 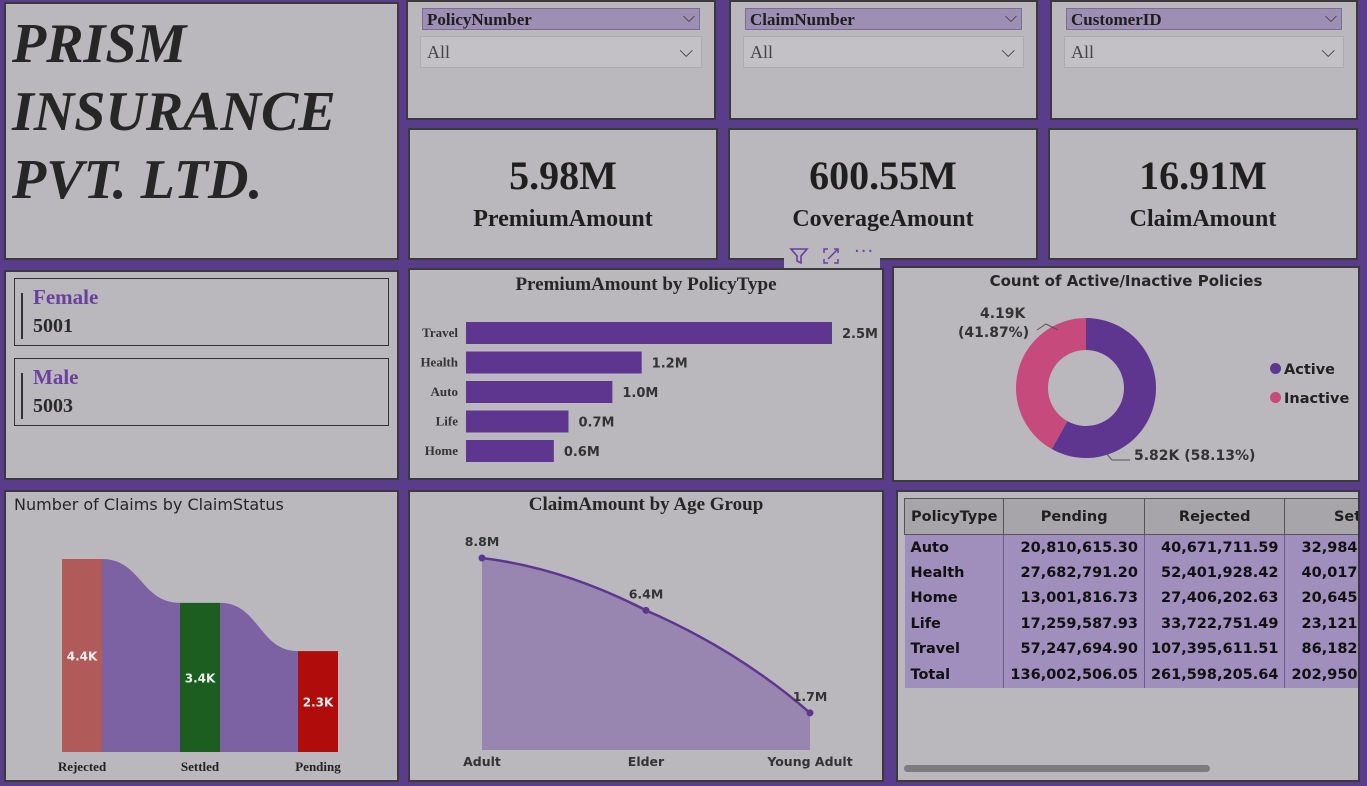 What do you see at coordinates (447, 421) in the screenshot?
I see `category-tick-label: Life` at bounding box center [447, 421].